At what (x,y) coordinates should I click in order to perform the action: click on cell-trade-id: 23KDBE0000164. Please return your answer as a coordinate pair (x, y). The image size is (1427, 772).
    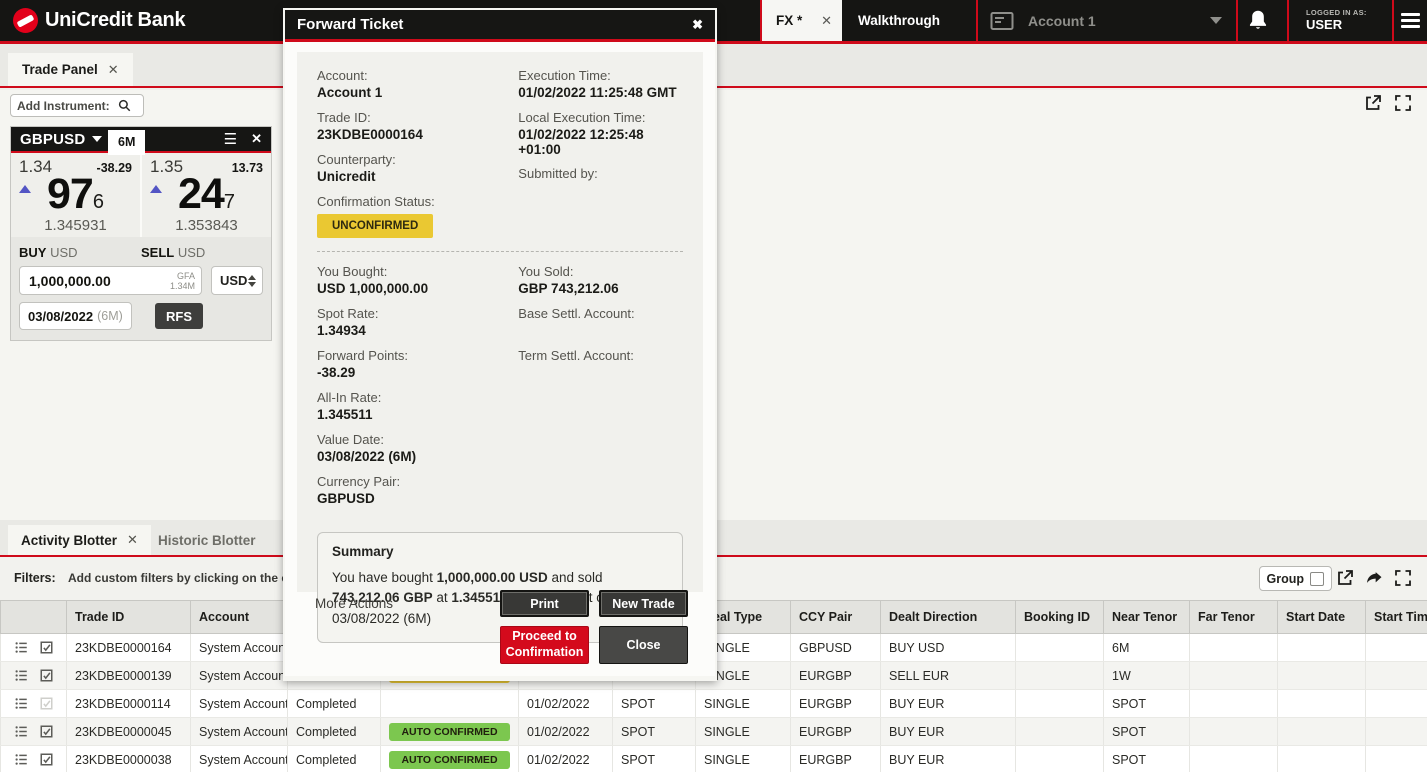
    Looking at the image, I should click on (128, 647).